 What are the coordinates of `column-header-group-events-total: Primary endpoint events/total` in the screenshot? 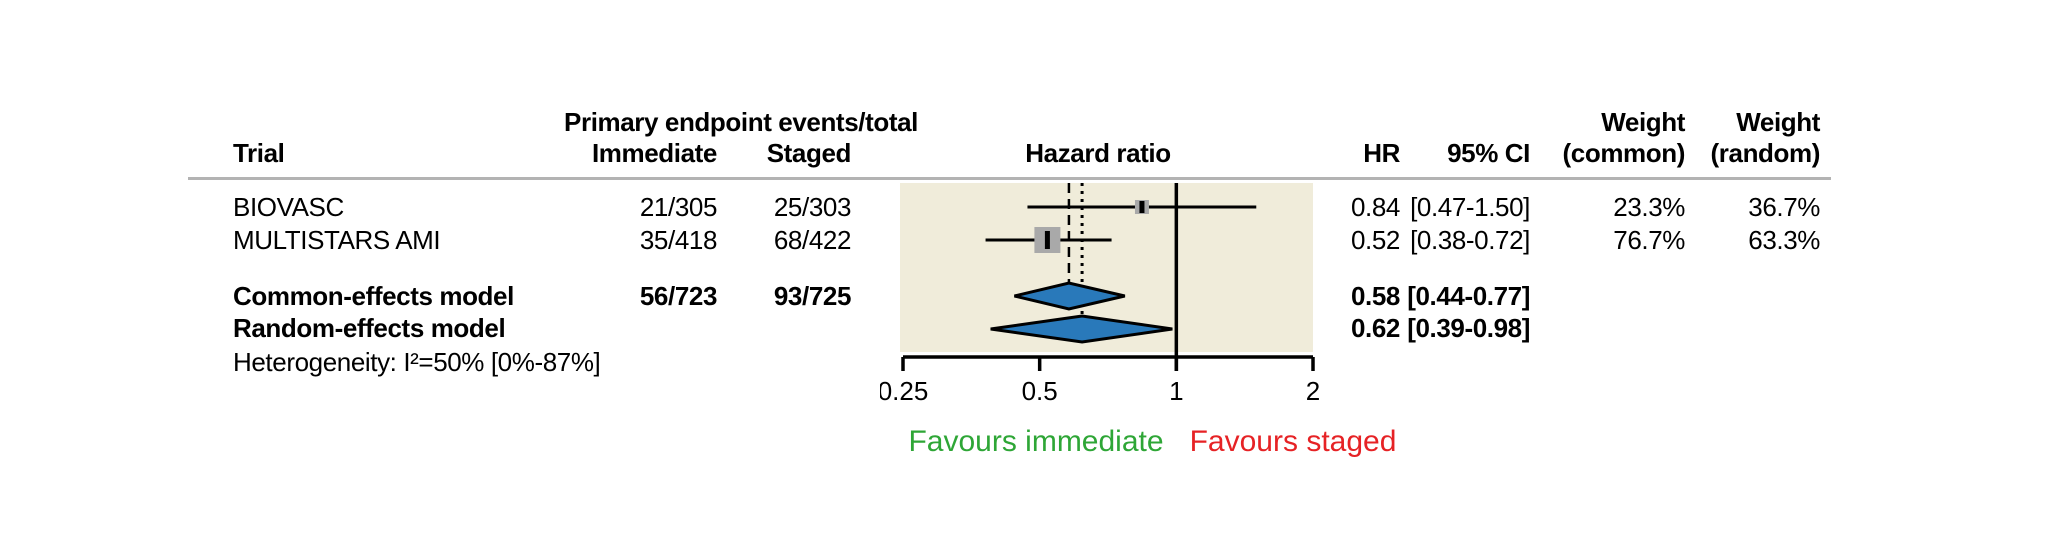 It's located at (741, 122).